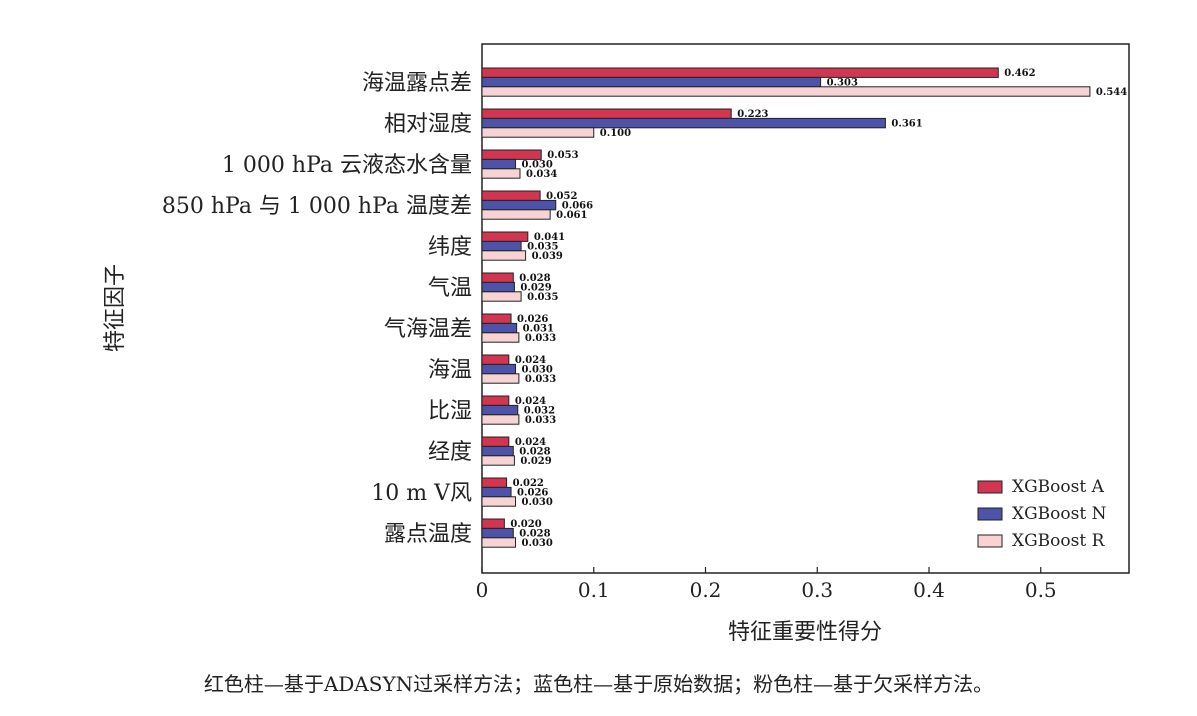 The height and width of the screenshot is (716, 1197). Describe the element at coordinates (428, 534) in the screenshot. I see `category-label: 露点温度` at that location.